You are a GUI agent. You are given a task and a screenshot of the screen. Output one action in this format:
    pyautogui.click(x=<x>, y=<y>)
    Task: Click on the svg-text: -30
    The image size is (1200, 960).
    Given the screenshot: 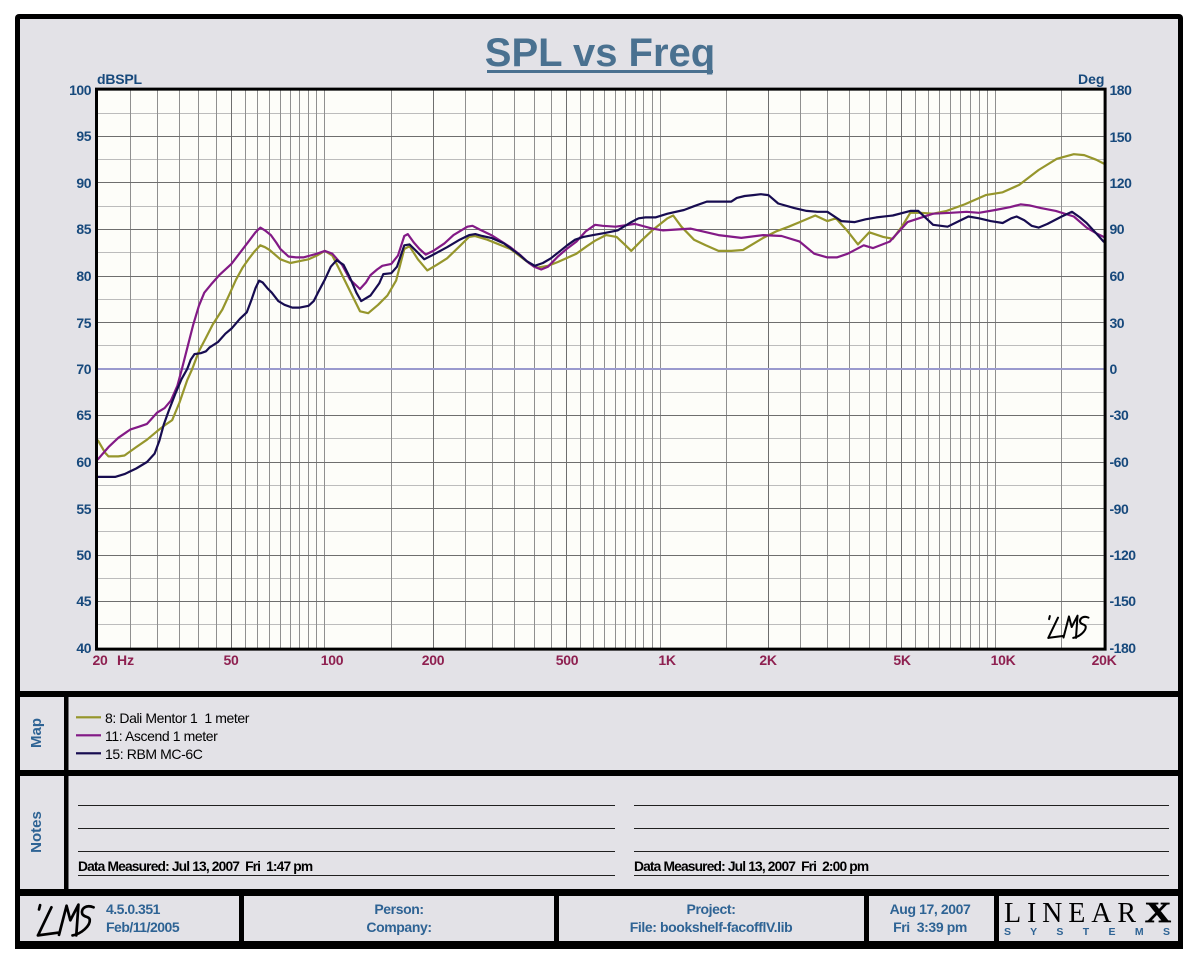 What is the action you would take?
    pyautogui.click(x=1119, y=415)
    